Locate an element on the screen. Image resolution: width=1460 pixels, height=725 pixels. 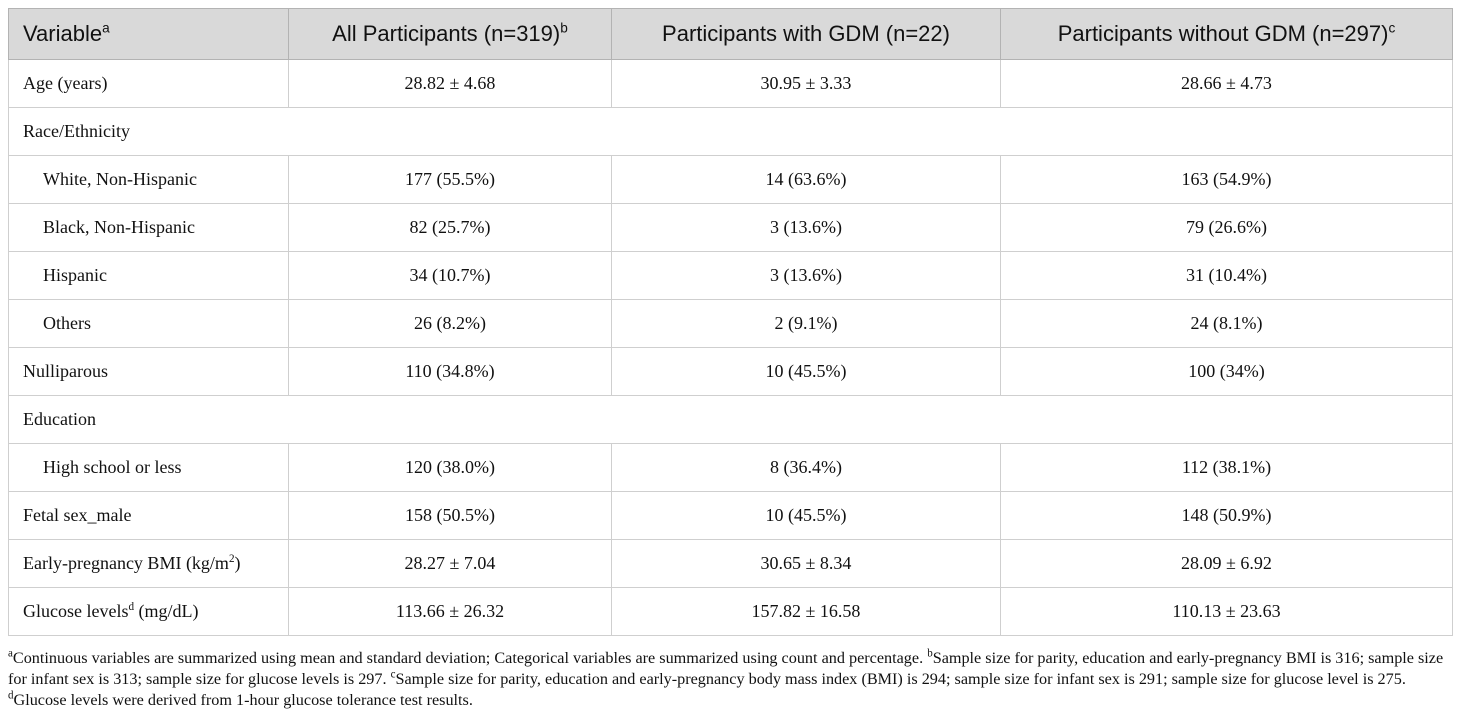
row-label: Black, Non-Hispanic is located at coordinates (148, 227).